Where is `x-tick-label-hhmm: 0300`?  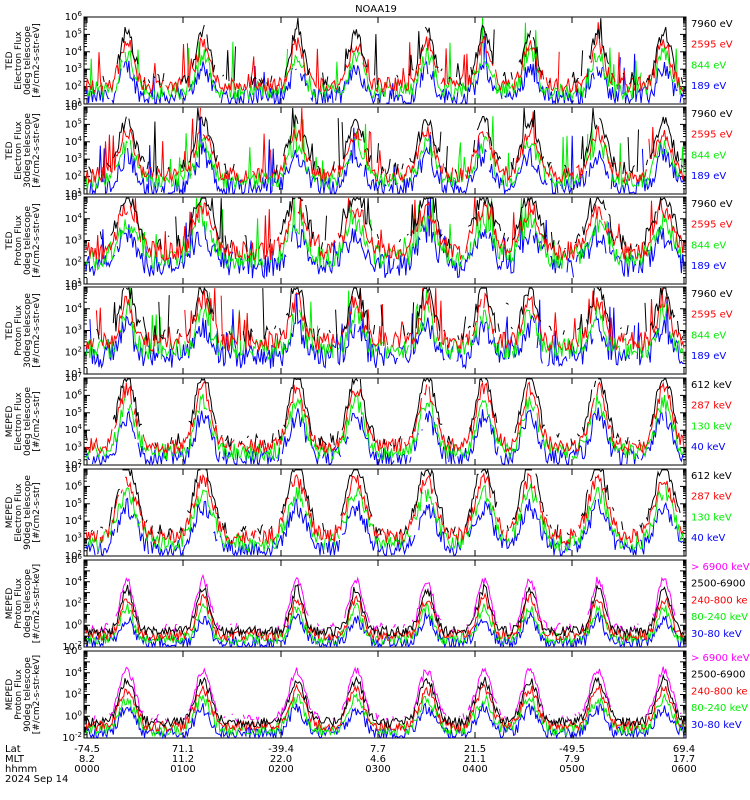 x-tick-label-hhmm: 0300 is located at coordinates (377, 769).